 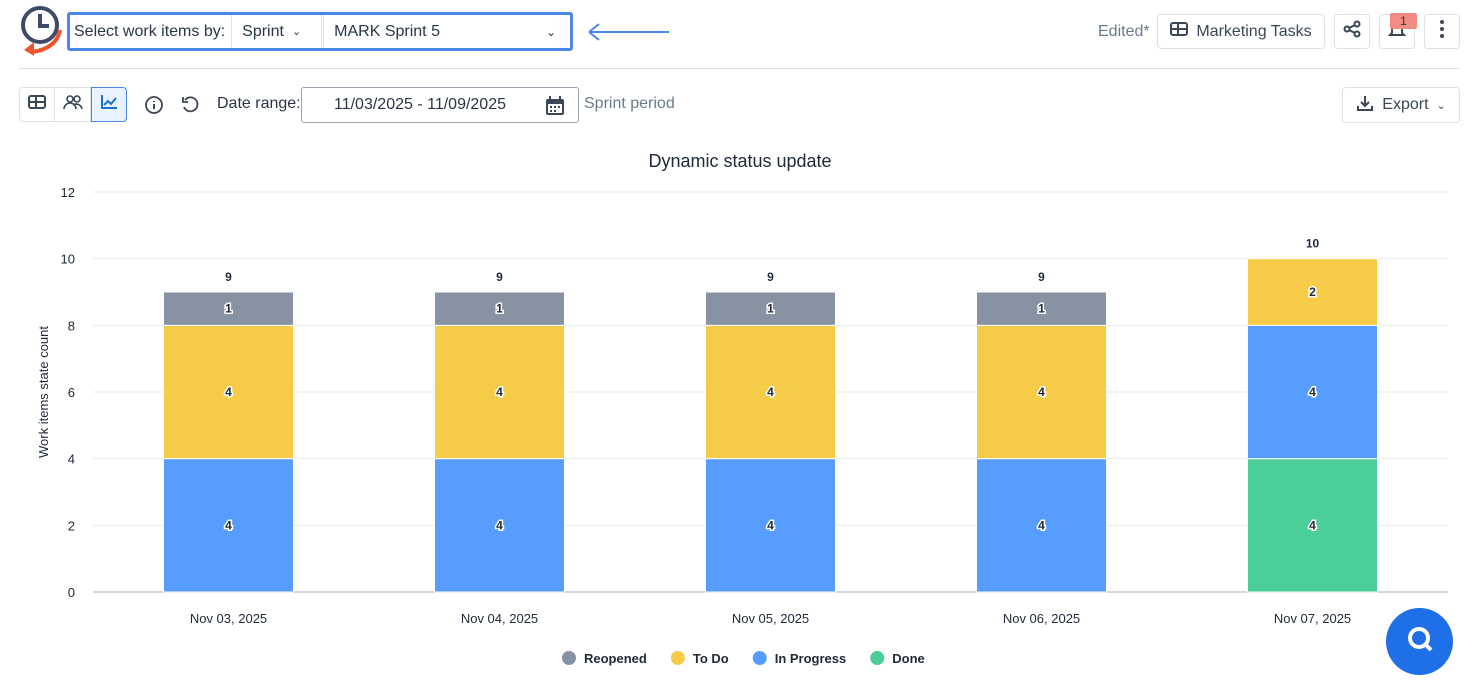 I want to click on notification-badge: 1, so click(x=1403, y=21).